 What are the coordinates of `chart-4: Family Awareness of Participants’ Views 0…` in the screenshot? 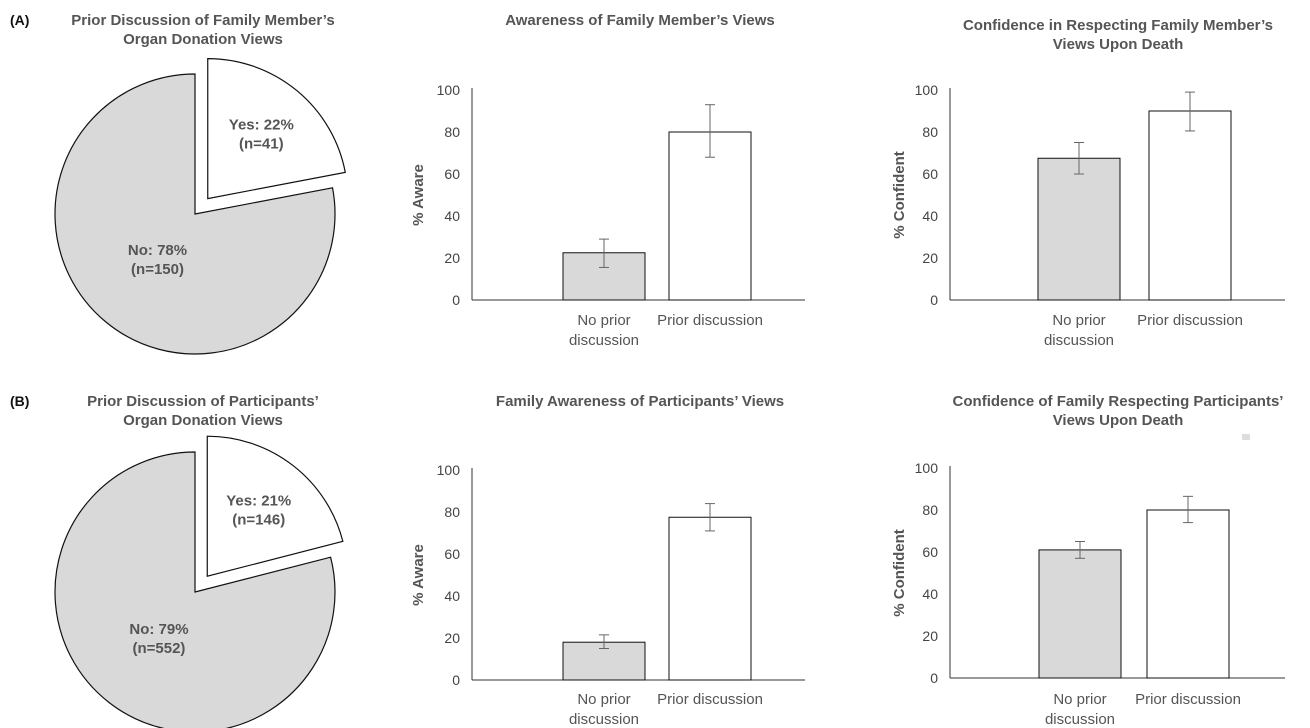 It's located at (607, 560).